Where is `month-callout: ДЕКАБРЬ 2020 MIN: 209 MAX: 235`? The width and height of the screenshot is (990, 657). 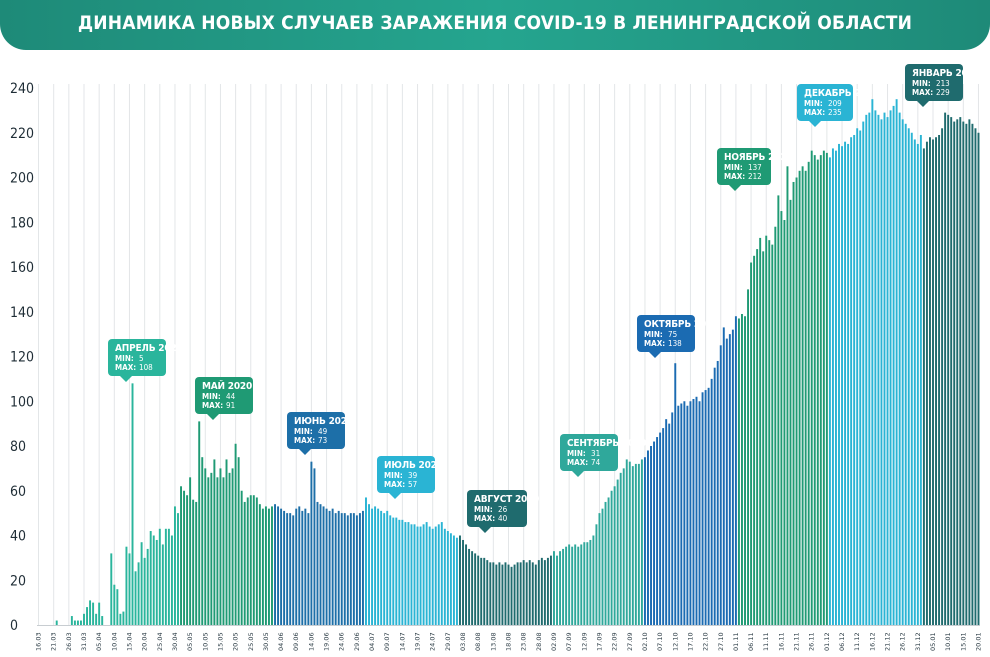
month-callout: ДЕКАБРЬ 2020 MIN: 209 MAX: 235 is located at coordinates (838, 105).